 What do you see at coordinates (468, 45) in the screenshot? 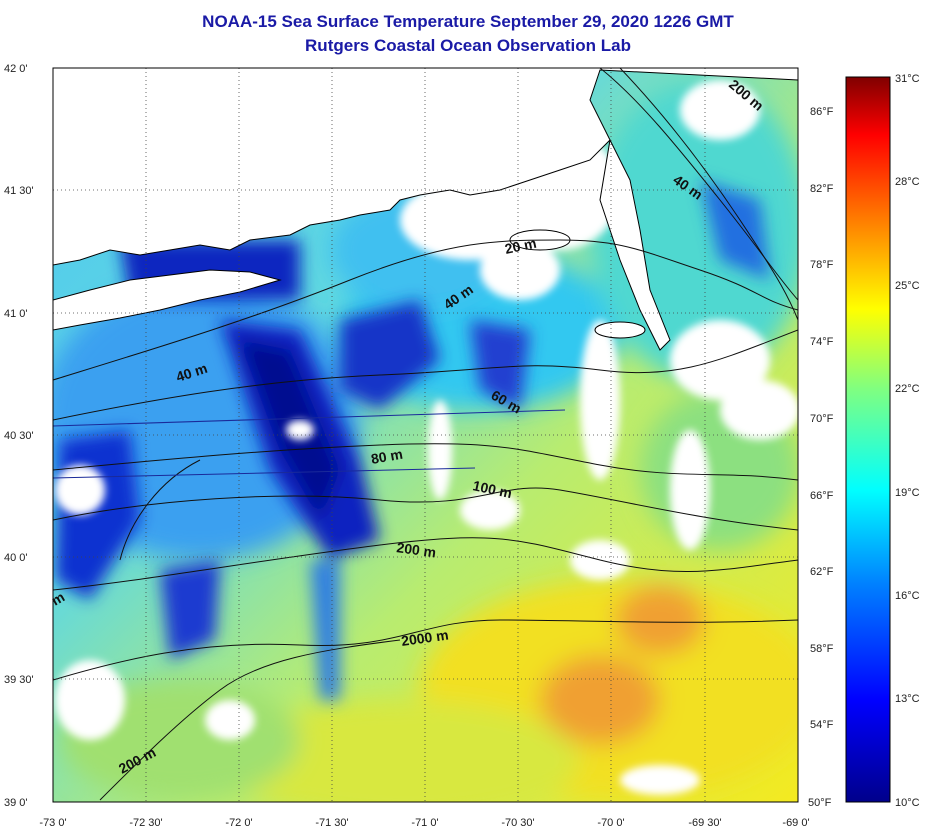
I see `map-subtitle: Rutgers Coastal Ocean Observation Lab` at bounding box center [468, 45].